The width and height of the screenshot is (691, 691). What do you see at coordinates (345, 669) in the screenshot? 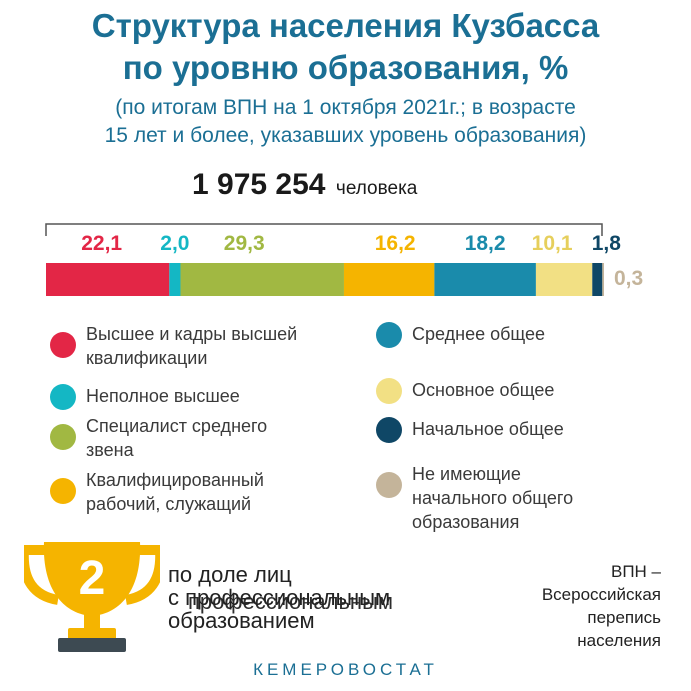
I see `footer-brand: КЕМЕРОВОСТАТ` at bounding box center [345, 669].